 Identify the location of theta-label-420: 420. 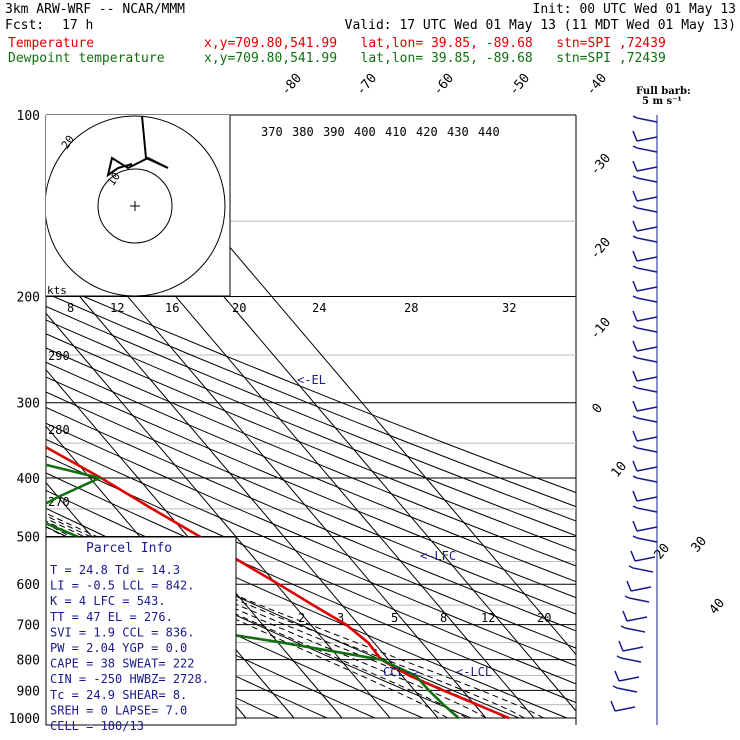
(427, 132).